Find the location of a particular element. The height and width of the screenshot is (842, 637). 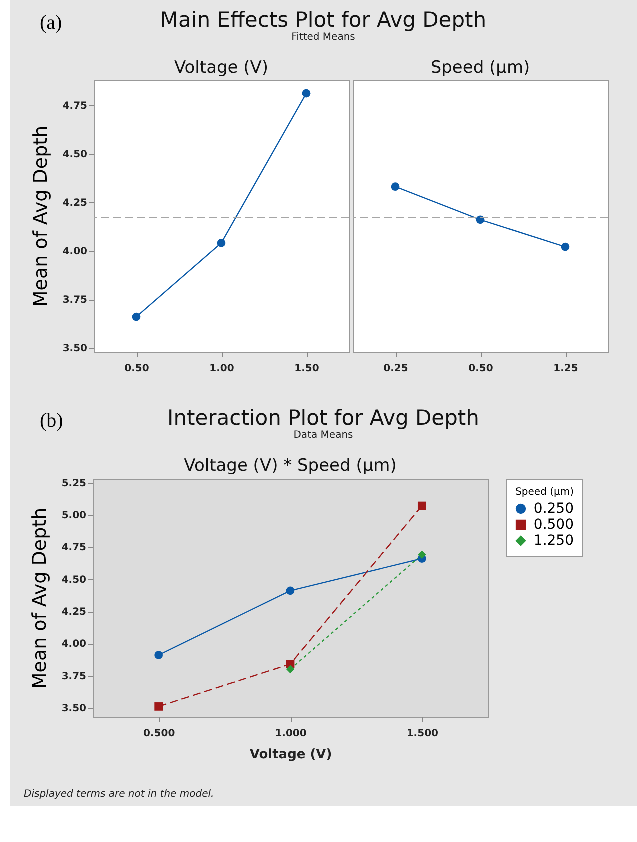

legend-title: Speed (µm) is located at coordinates (545, 492).